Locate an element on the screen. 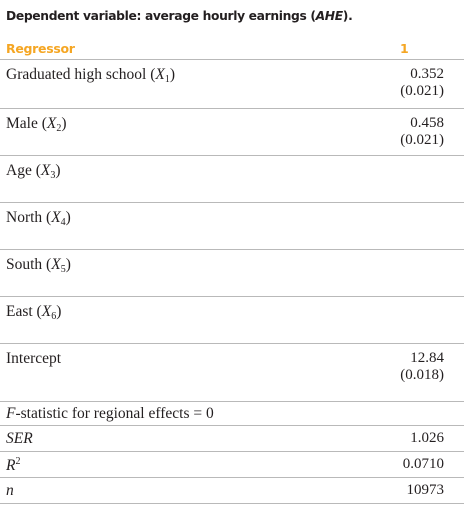 This screenshot has width=464, height=512. table-row: Age (X3) is located at coordinates (232, 179).